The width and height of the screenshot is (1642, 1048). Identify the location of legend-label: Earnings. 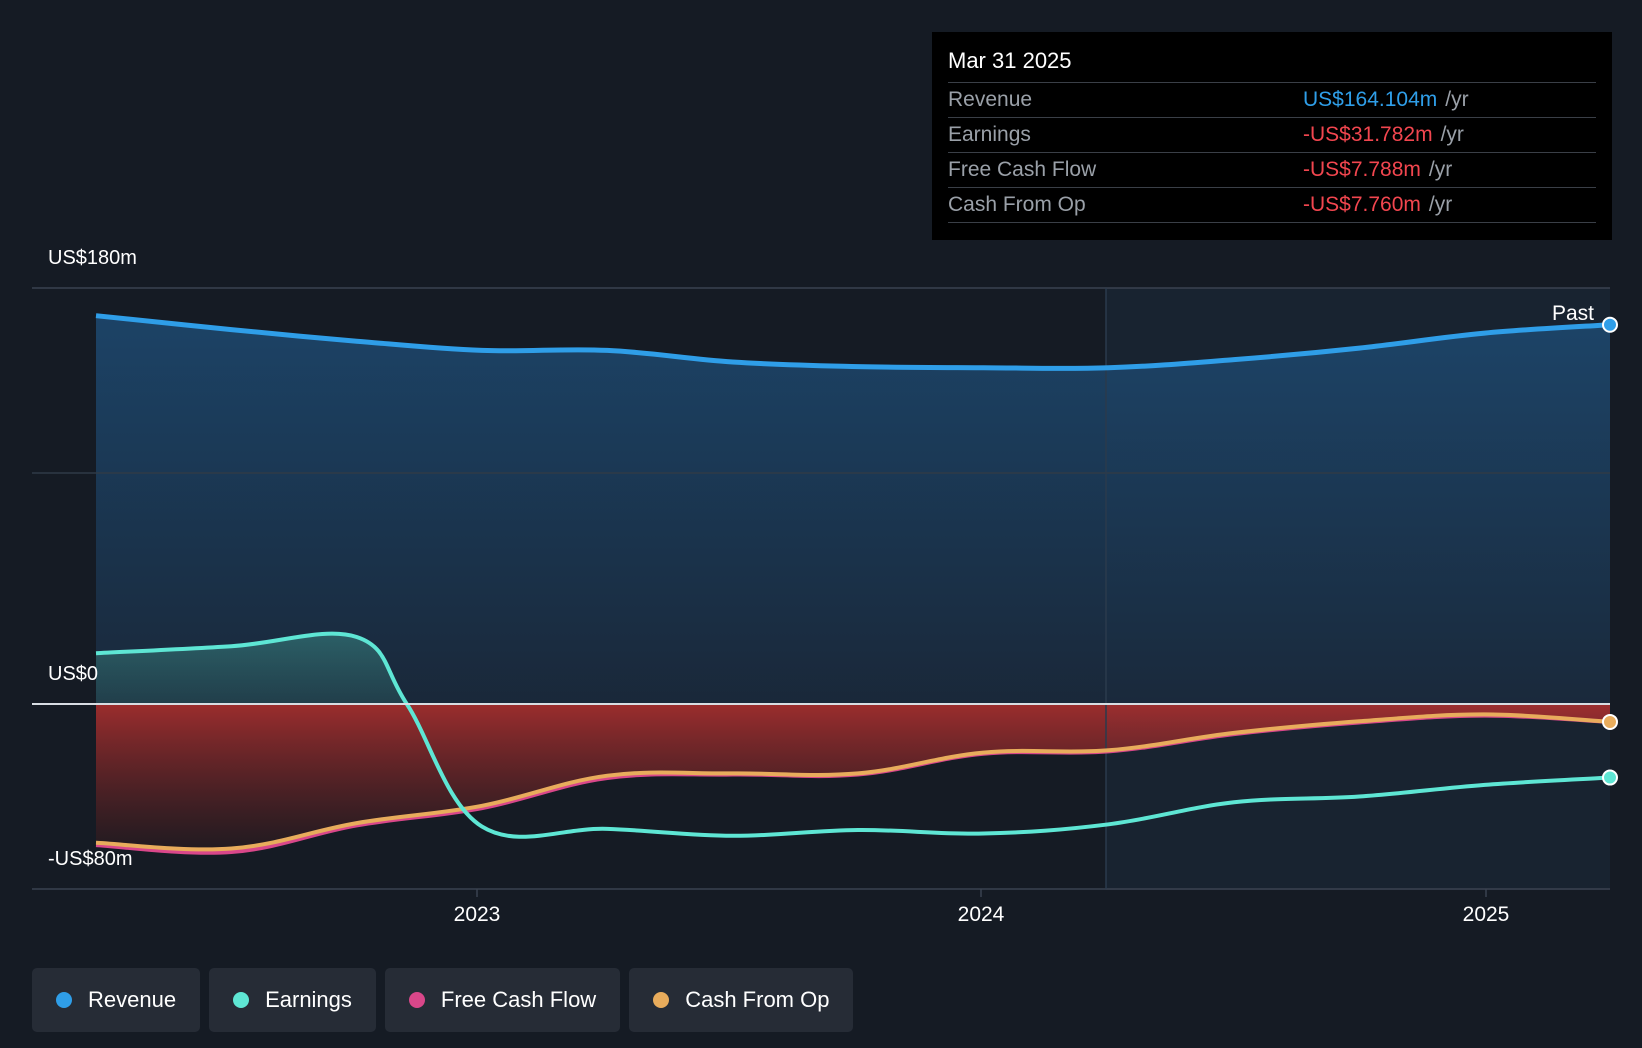
(308, 999).